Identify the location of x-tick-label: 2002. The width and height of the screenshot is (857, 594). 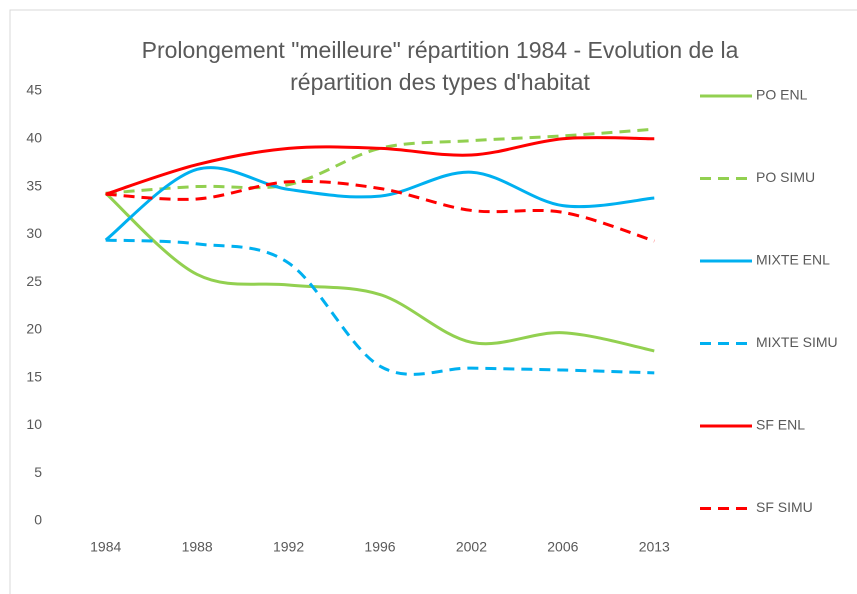
(471, 547).